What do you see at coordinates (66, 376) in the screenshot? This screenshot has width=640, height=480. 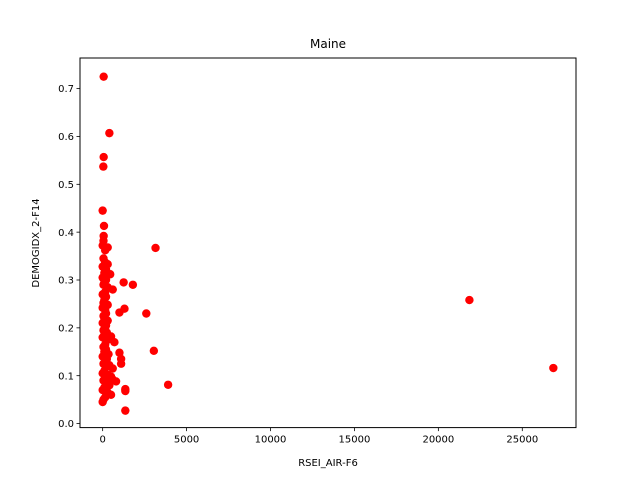 I see `y-tick-label: 0.1` at bounding box center [66, 376].